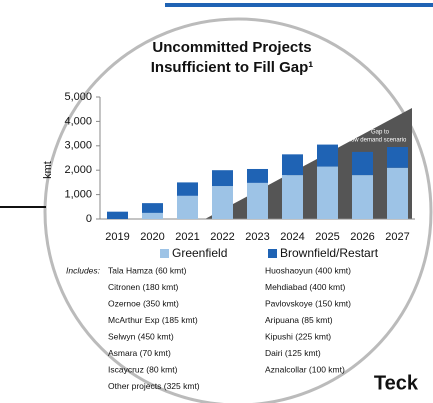 This screenshot has width=433, height=403. Describe the element at coordinates (305, 369) in the screenshot. I see `include-item: Aznalcollar (100 kmt)` at that location.